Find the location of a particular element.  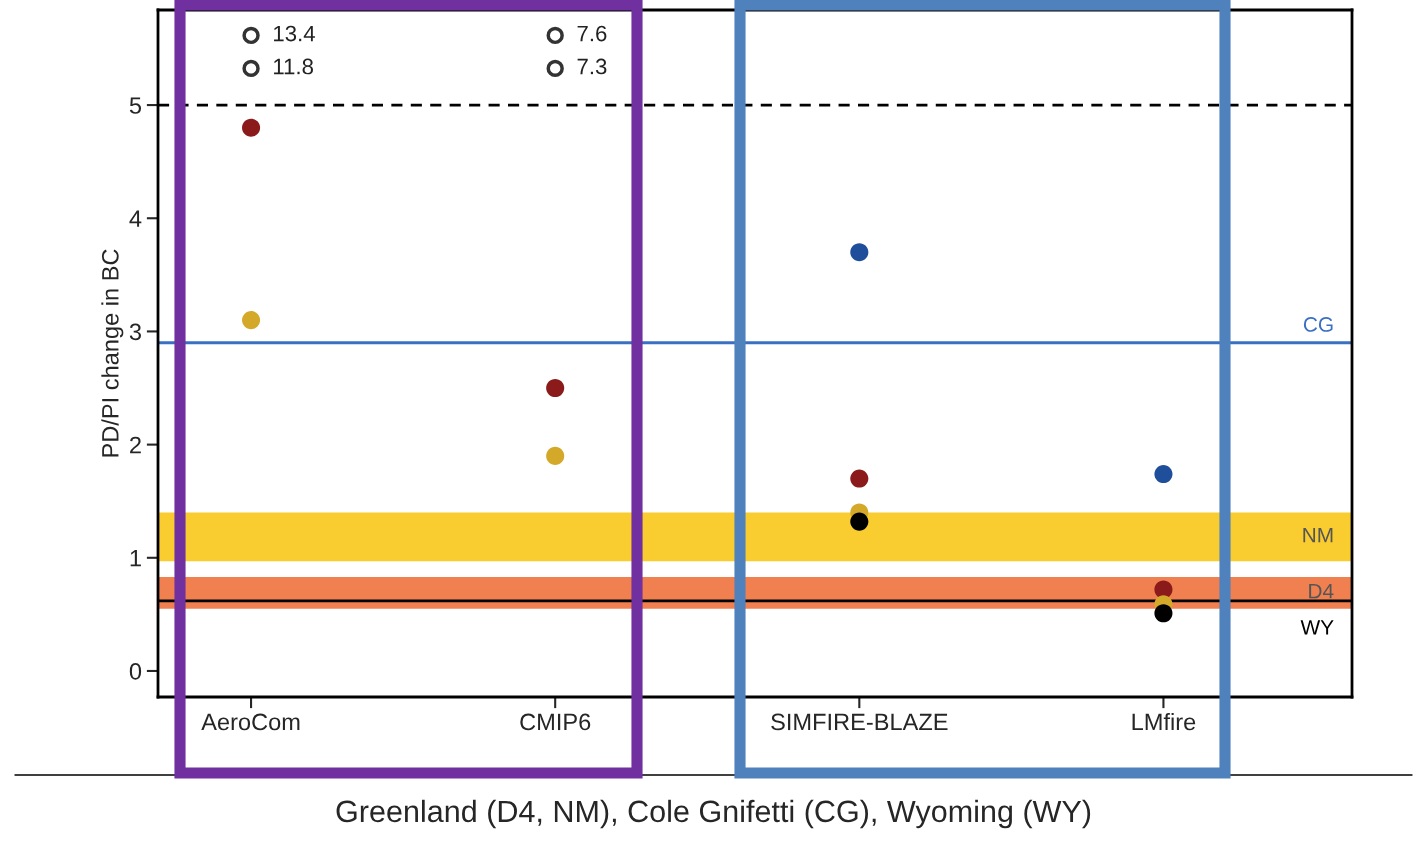

y-tick-label: 4 is located at coordinates (135, 218).